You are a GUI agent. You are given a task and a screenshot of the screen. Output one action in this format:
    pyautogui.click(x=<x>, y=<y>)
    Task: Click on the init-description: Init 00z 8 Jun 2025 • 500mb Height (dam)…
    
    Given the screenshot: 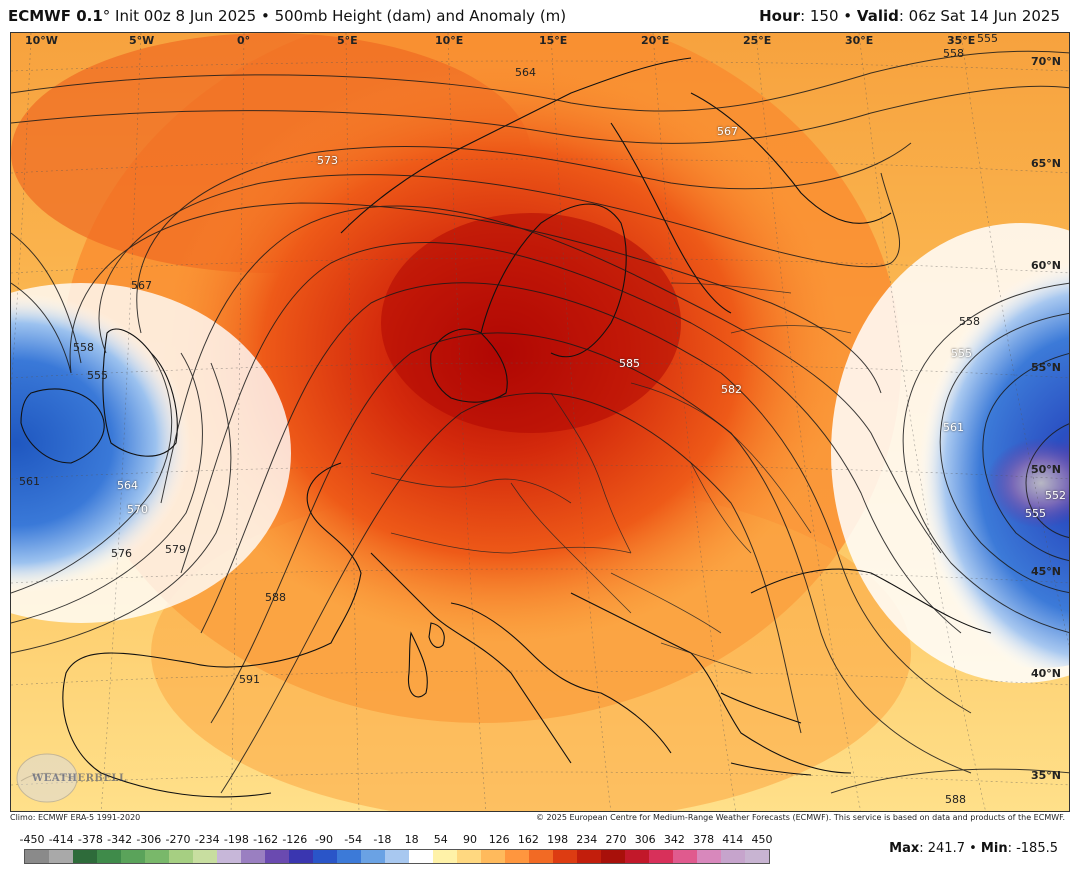 What is the action you would take?
    pyautogui.click(x=338, y=16)
    